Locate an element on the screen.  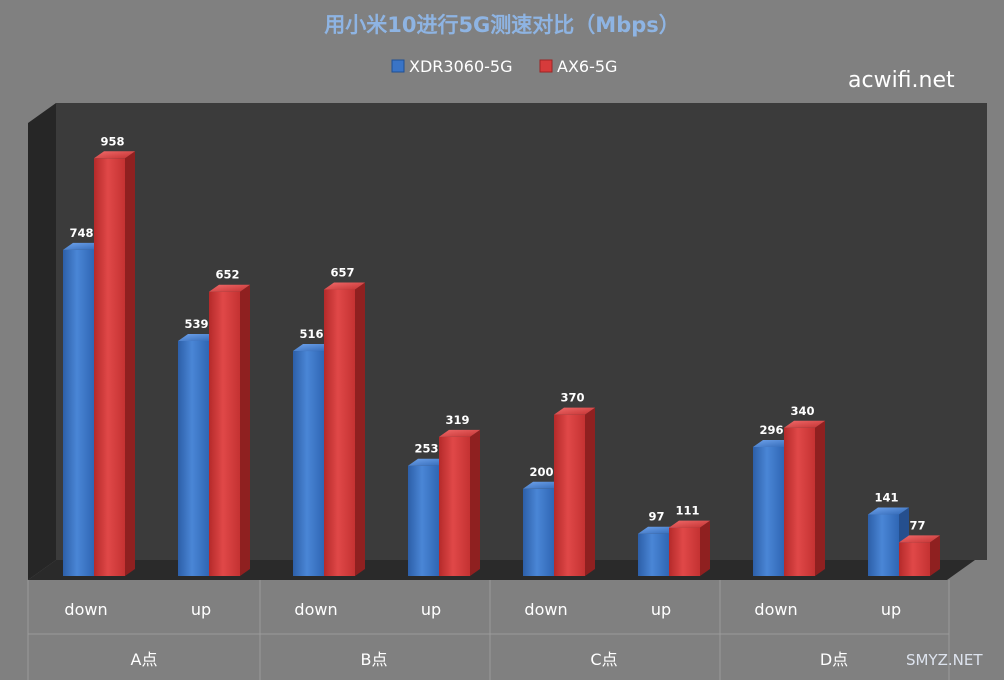
watermark-acwifi: acwifi.net is located at coordinates (901, 80).